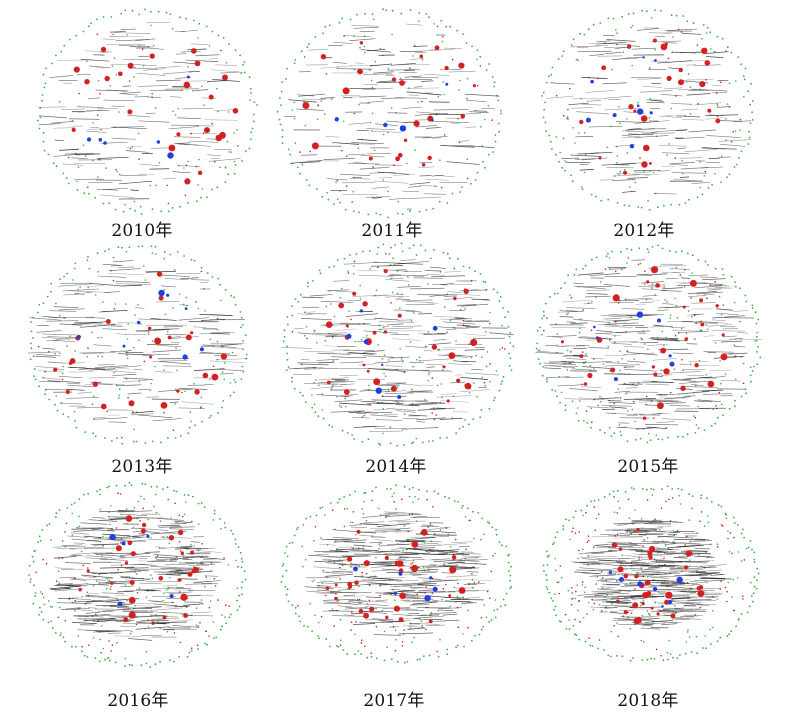 This screenshot has height=719, width=799. I want to click on peripheral-node-2015, so click(639, 248).